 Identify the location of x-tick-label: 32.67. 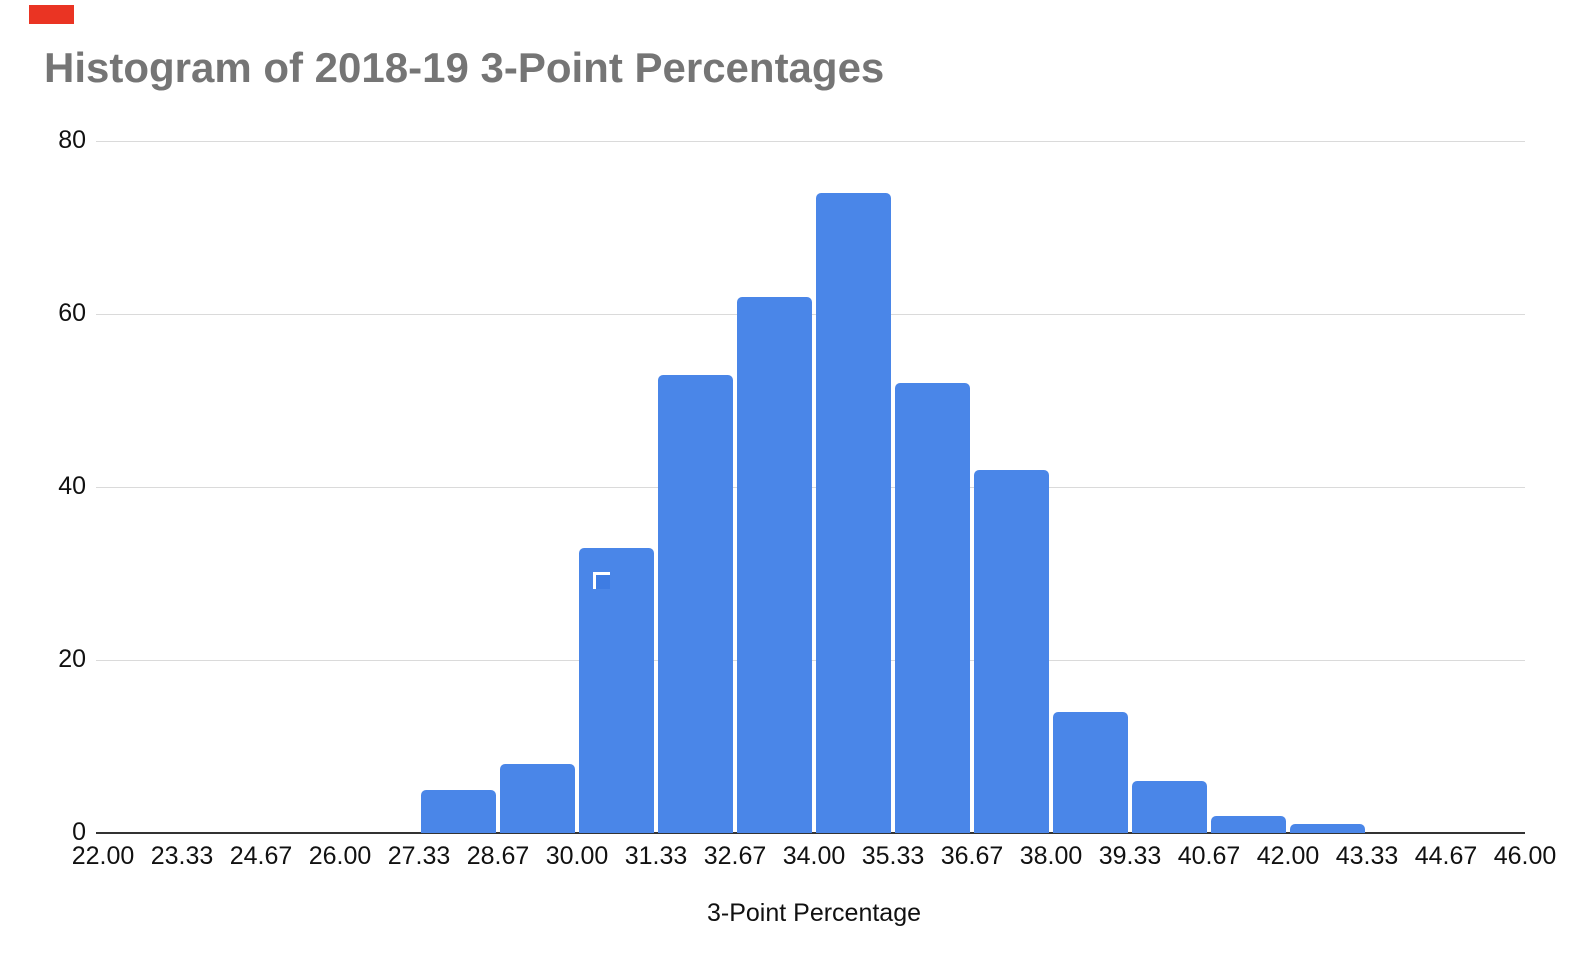
(735, 856).